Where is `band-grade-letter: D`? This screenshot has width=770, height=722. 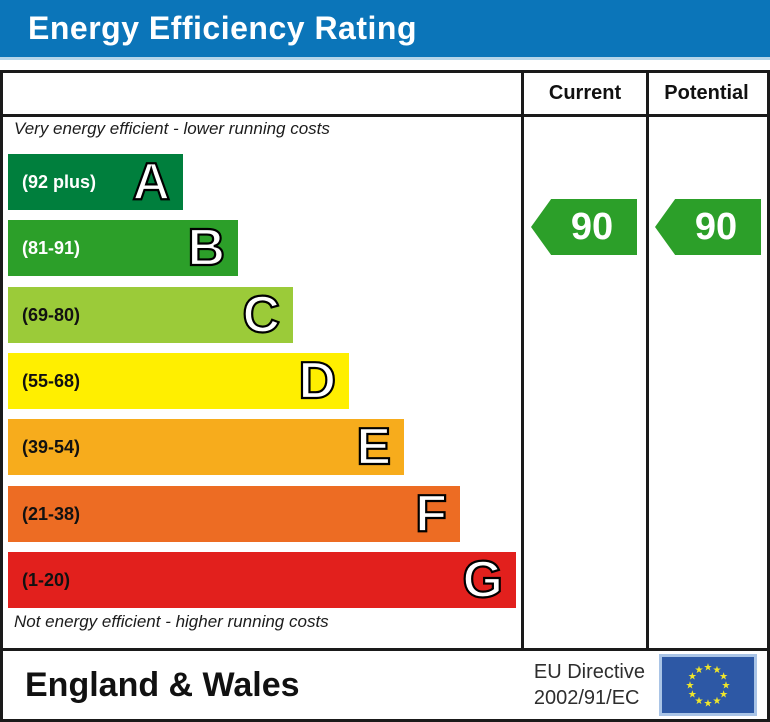
band-grade-letter: D is located at coordinates (317, 381).